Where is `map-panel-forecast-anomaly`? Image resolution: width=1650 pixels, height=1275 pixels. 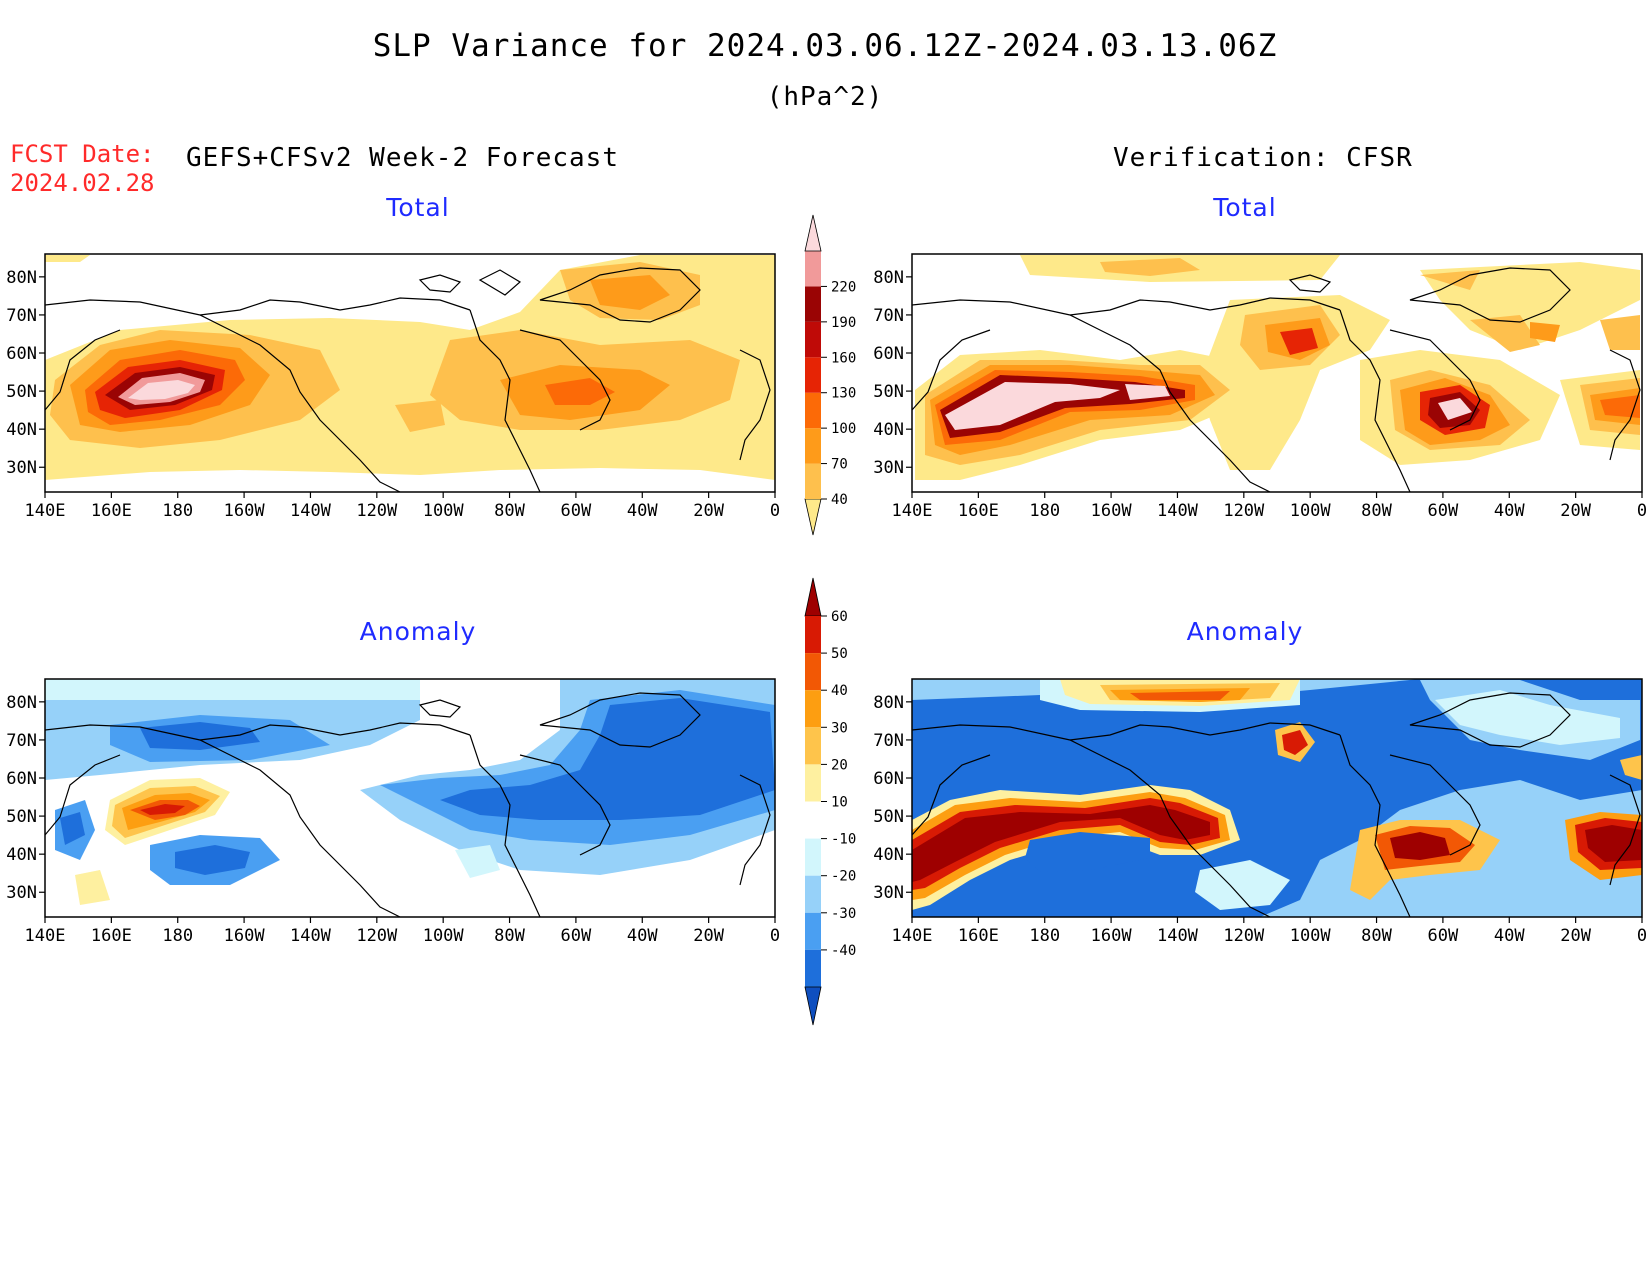
map-panel-forecast-anomaly is located at coordinates (410, 798).